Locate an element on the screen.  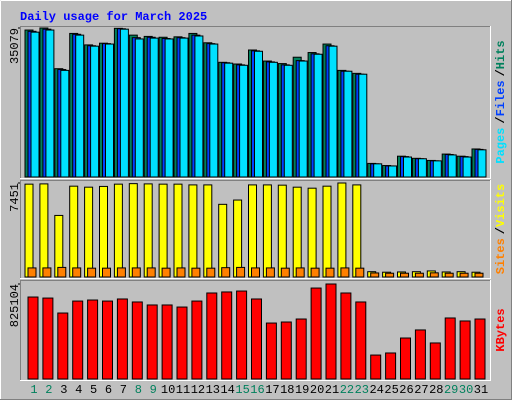
legend-entry: Files is located at coordinates (501, 98).